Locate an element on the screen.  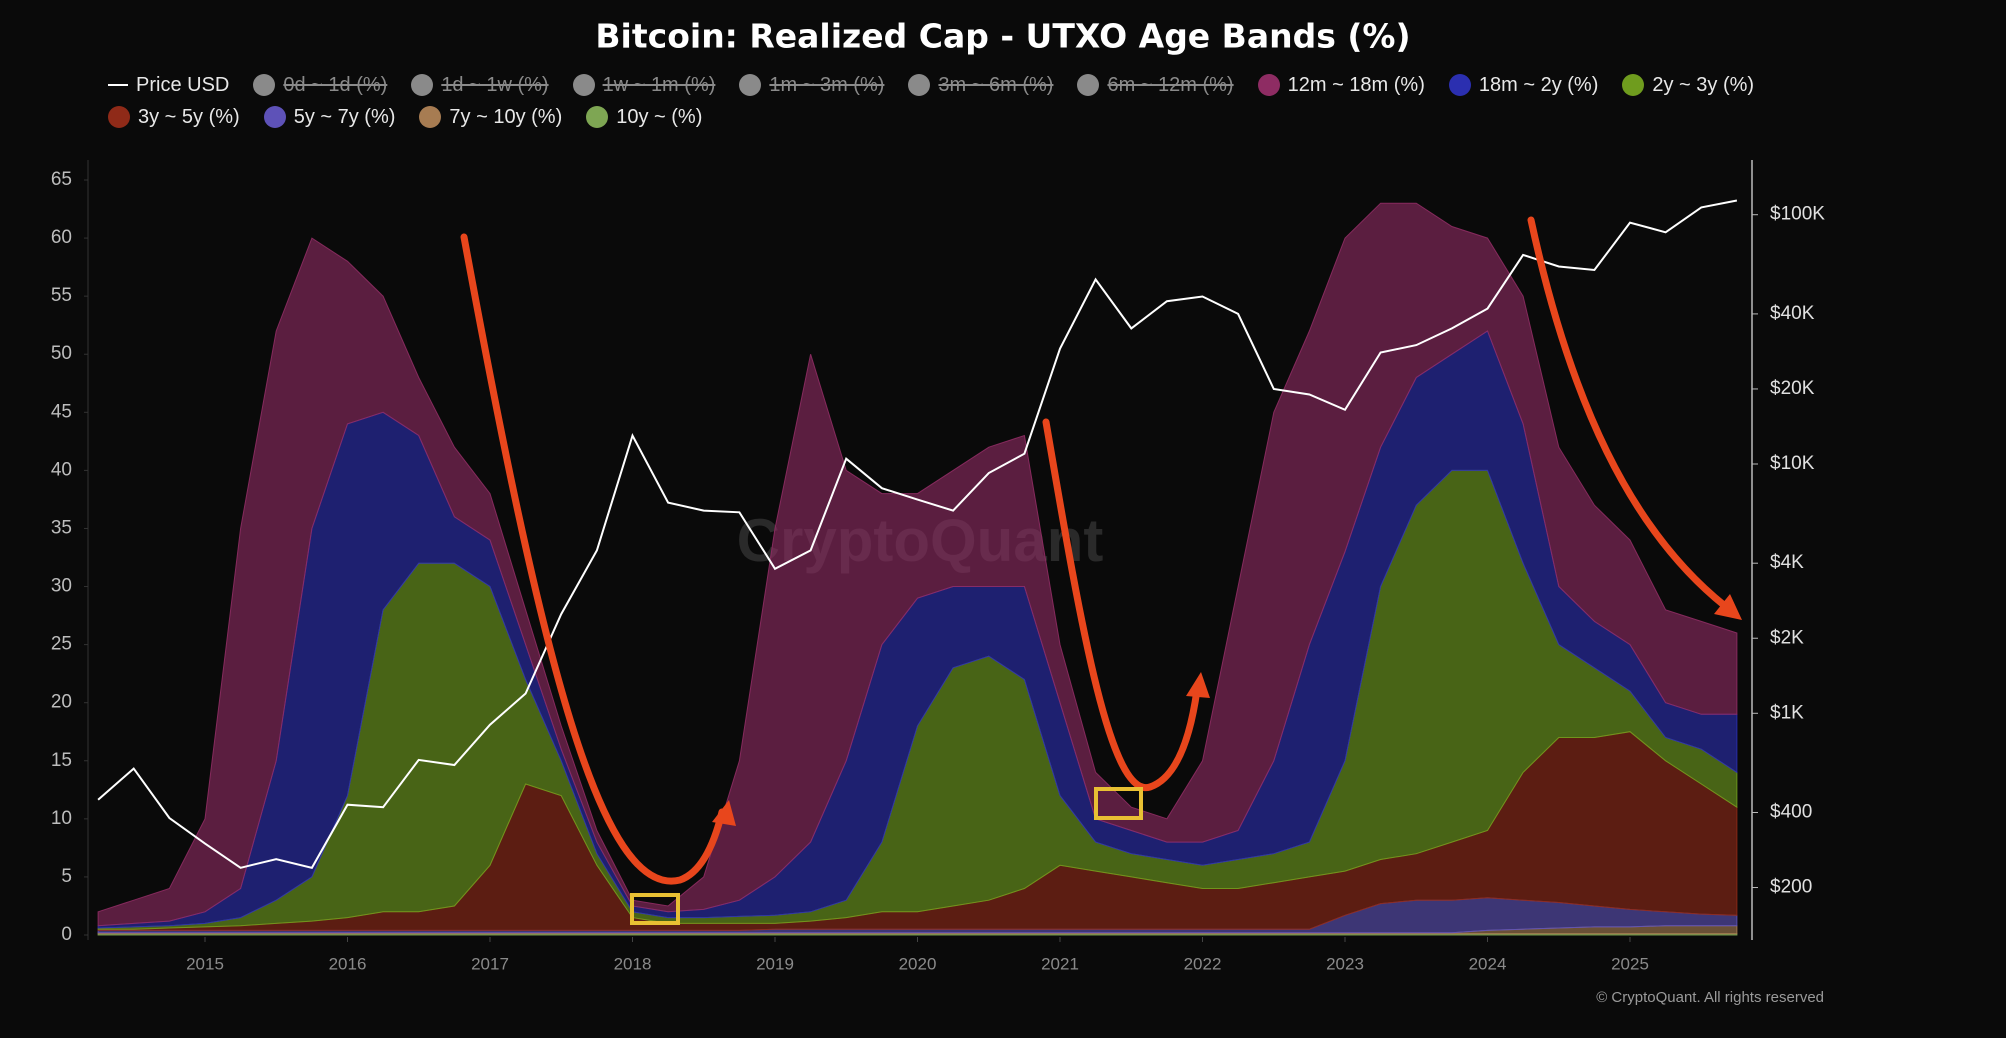
y-tick-label: 20 is located at coordinates (61, 702).